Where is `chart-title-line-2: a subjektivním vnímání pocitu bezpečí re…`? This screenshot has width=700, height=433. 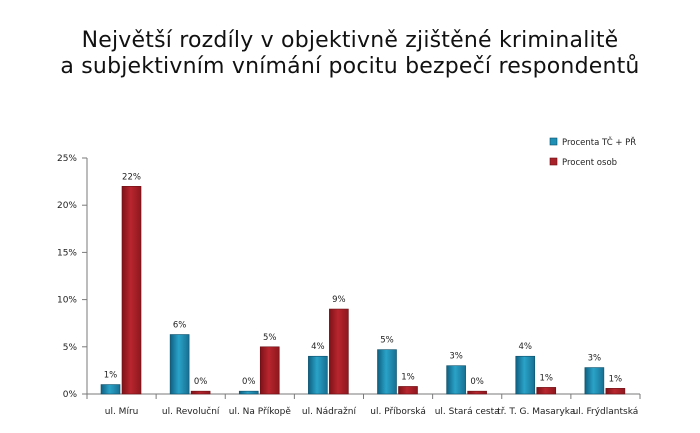
chart-title-line-2: a subjektivním vnímání pocitu bezpečí re… is located at coordinates (350, 66).